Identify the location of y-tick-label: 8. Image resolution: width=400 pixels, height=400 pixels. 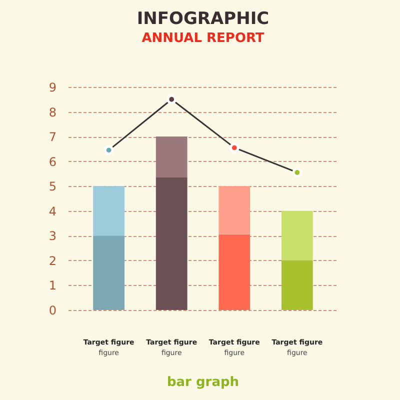
(52, 112).